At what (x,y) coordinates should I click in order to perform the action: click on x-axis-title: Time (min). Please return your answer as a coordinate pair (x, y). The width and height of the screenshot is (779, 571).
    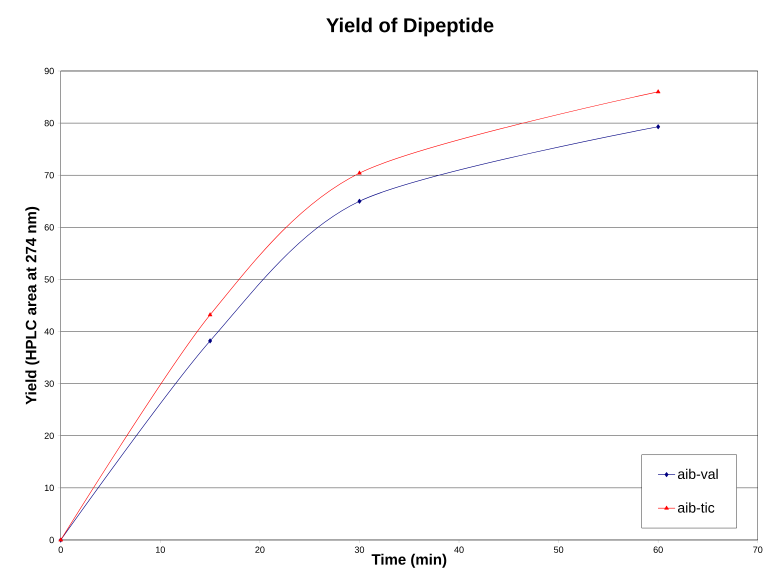
    Looking at the image, I should click on (409, 561).